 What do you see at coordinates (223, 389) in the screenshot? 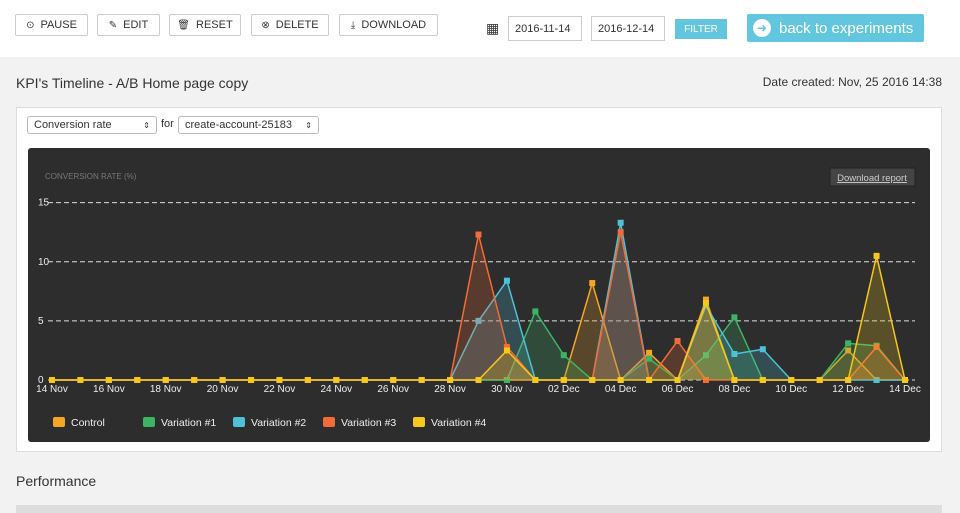
I see `x-tick-label: 20 Nov` at bounding box center [223, 389].